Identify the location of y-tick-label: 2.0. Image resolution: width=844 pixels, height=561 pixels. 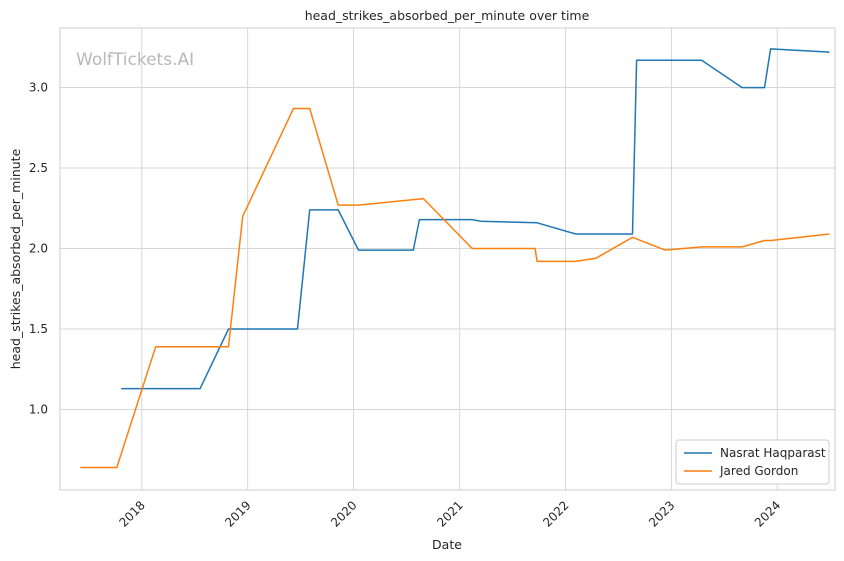
(38, 249).